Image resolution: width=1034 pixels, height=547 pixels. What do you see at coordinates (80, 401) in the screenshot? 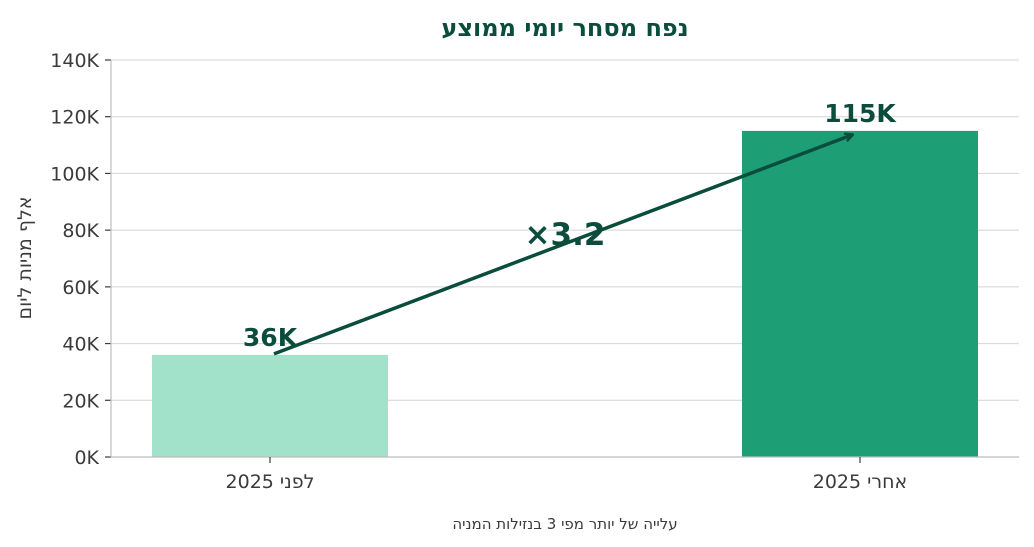
I see `y-tick-label: 20K` at bounding box center [80, 401].